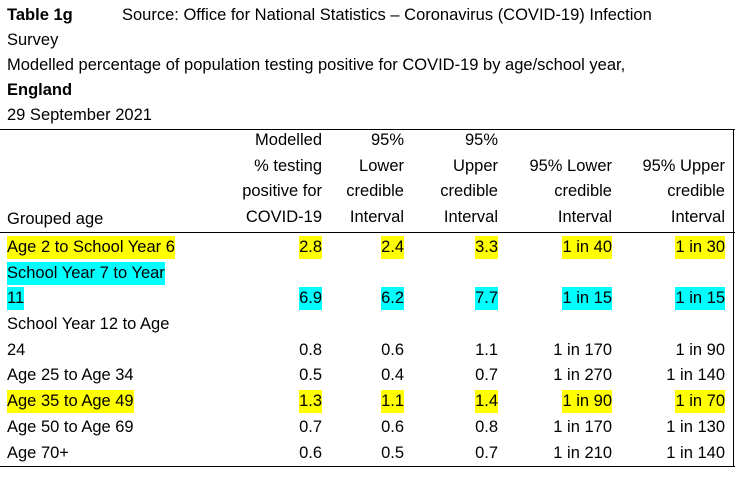  Describe the element at coordinates (310, 299) in the screenshot. I see `row-value: 6.9` at that location.